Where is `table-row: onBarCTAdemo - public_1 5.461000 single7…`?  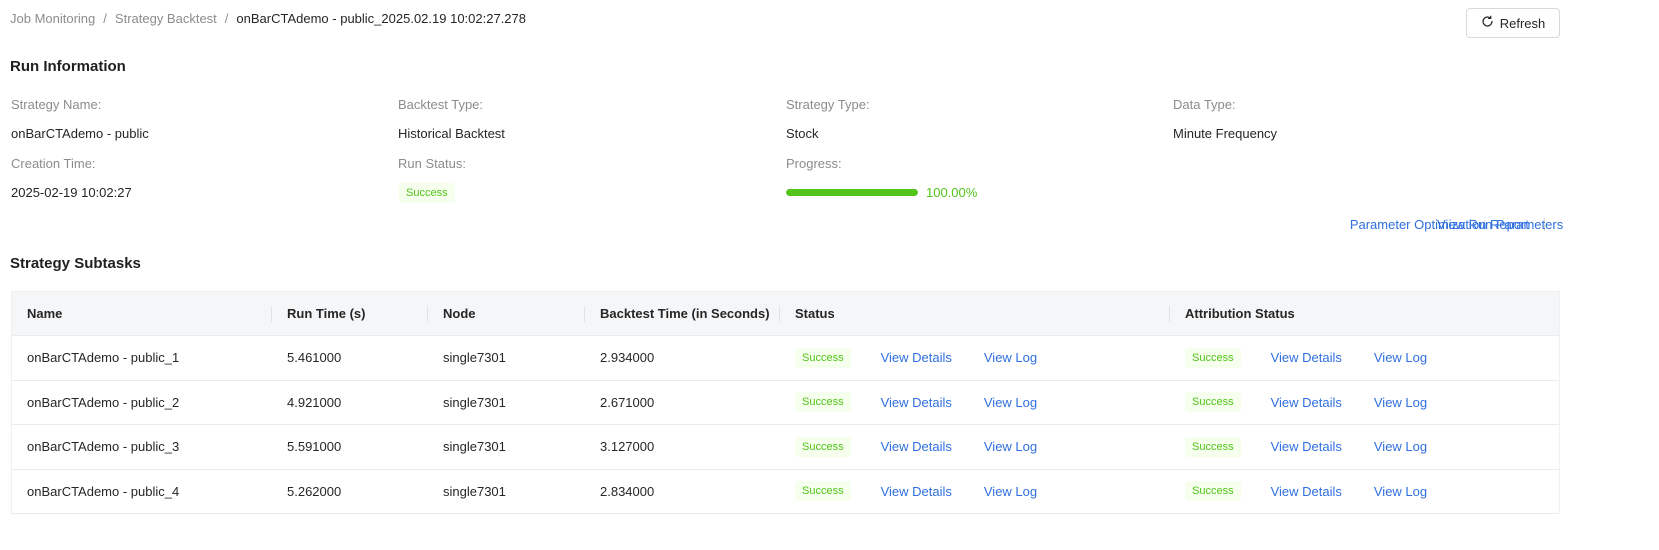
table-row: onBarCTAdemo - public_1 5.461000 single7… is located at coordinates (785, 358).